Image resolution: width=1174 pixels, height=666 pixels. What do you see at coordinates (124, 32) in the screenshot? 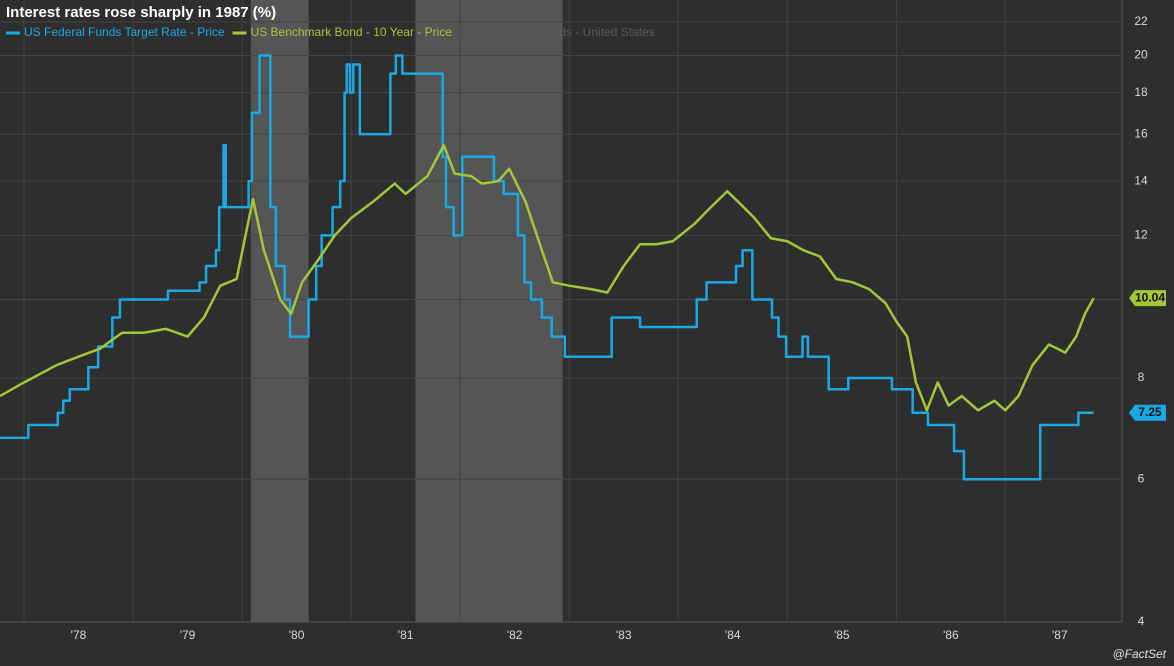
I see `legend-label: US Federal Funds Target Rate - Price` at bounding box center [124, 32].